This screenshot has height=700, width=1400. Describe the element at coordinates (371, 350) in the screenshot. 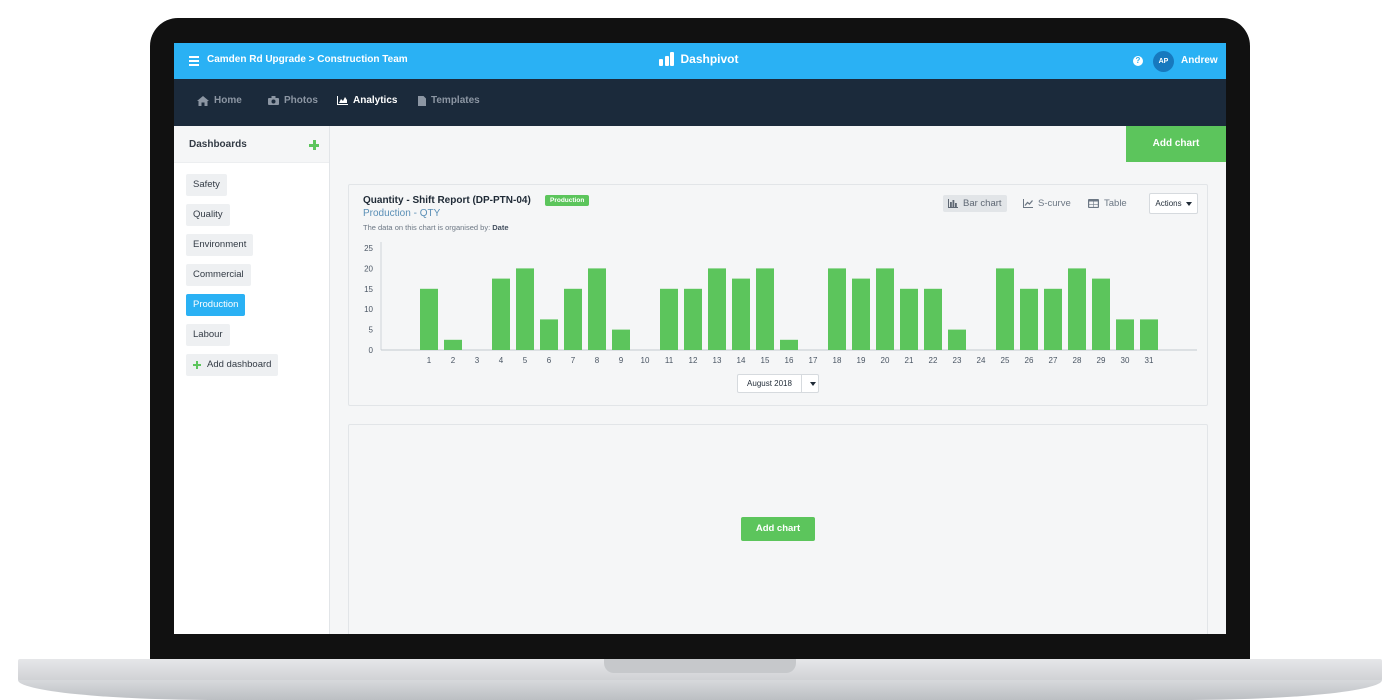

I see `y-tick-label: 0` at that location.